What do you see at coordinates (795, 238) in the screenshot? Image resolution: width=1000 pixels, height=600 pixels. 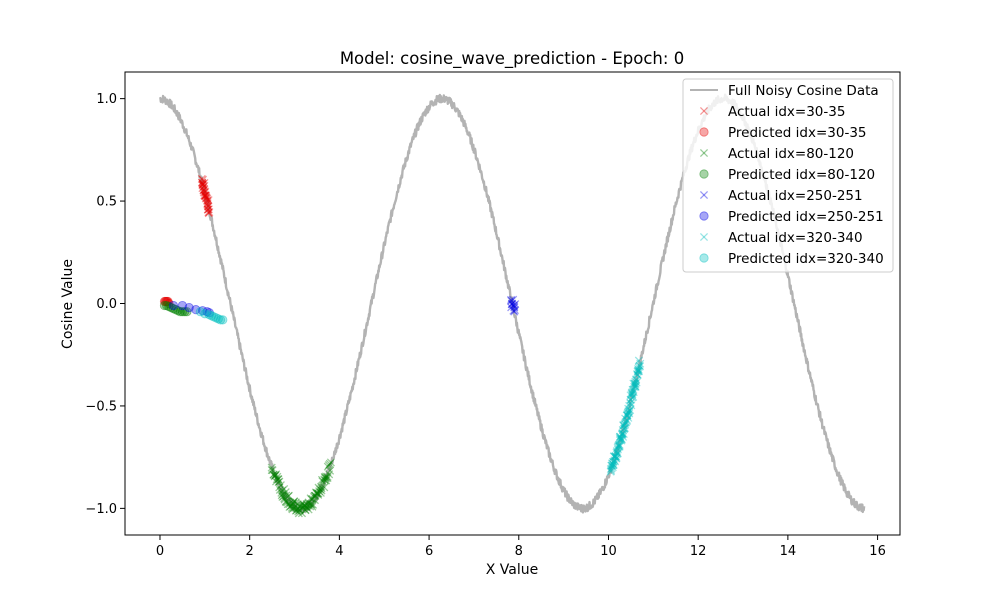 I see `legend-label: Actual idx=320-340` at bounding box center [795, 238].